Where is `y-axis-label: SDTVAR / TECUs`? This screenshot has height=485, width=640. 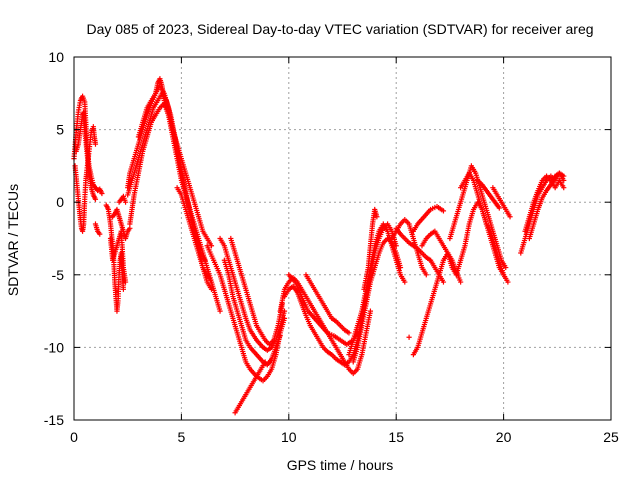 y-axis-label: SDTVAR / TECUs is located at coordinates (13, 240).